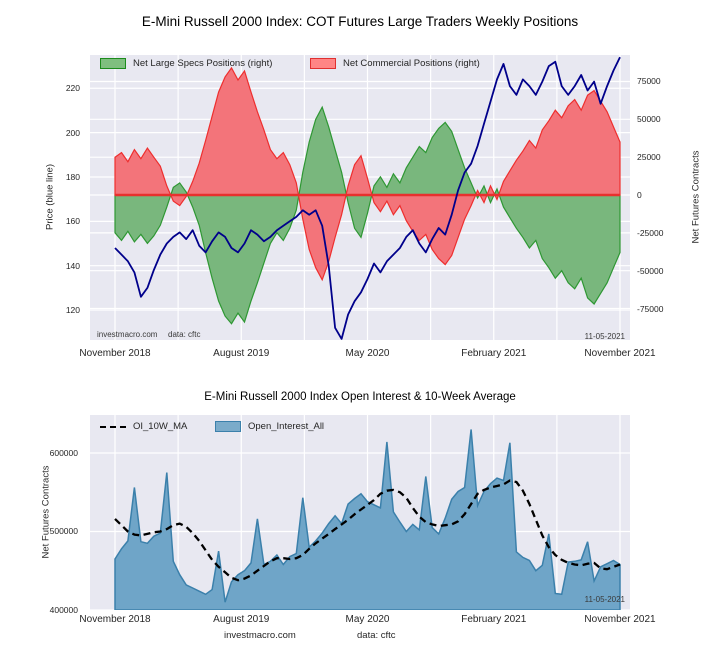 The image size is (720, 660). What do you see at coordinates (620, 619) in the screenshot?
I see `bottom-x-tick-4: November 2021` at bounding box center [620, 619].